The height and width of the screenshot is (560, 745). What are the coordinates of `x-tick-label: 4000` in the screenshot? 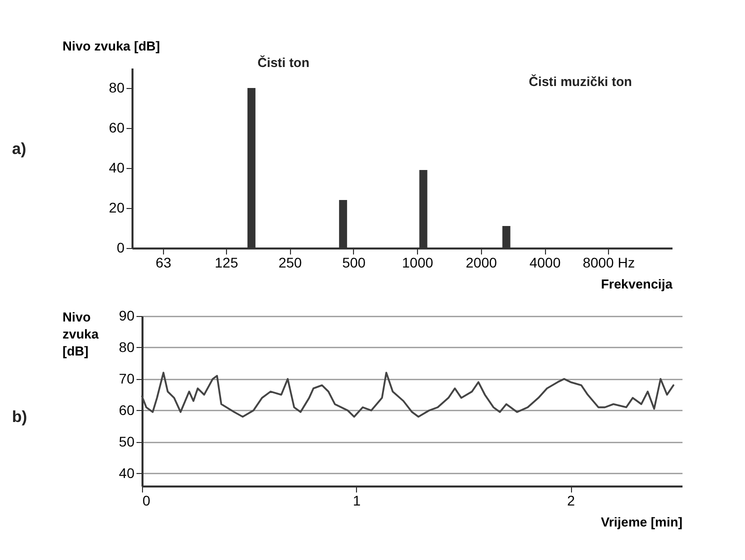 It's located at (545, 262).